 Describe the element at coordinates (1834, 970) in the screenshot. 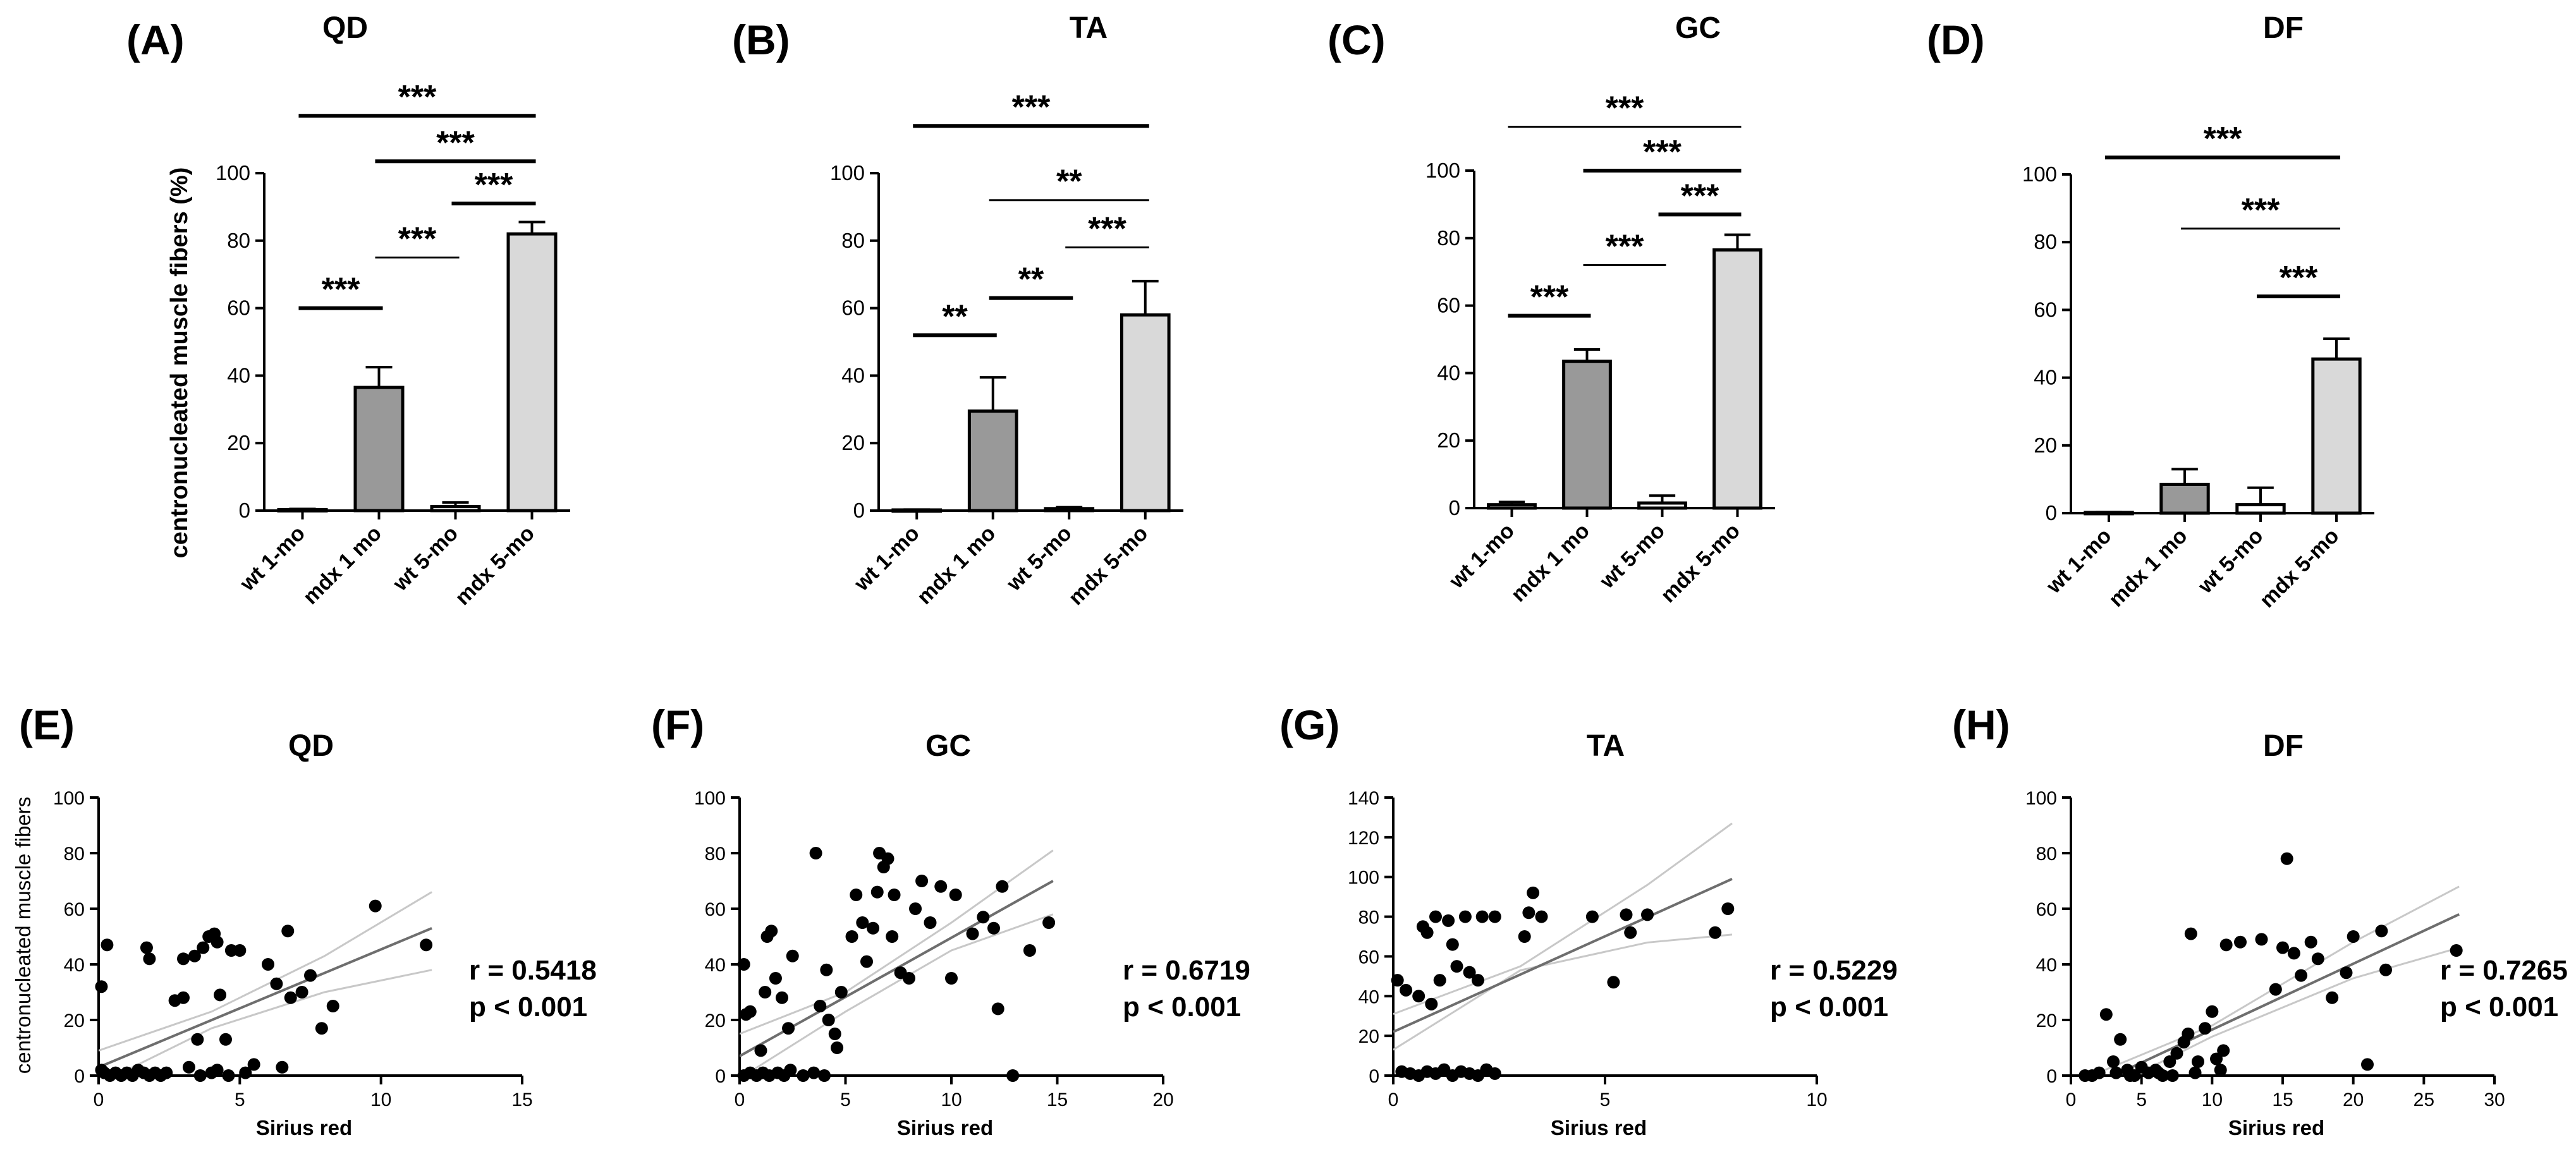

I see `correlation-r: r = 0.5229` at that location.